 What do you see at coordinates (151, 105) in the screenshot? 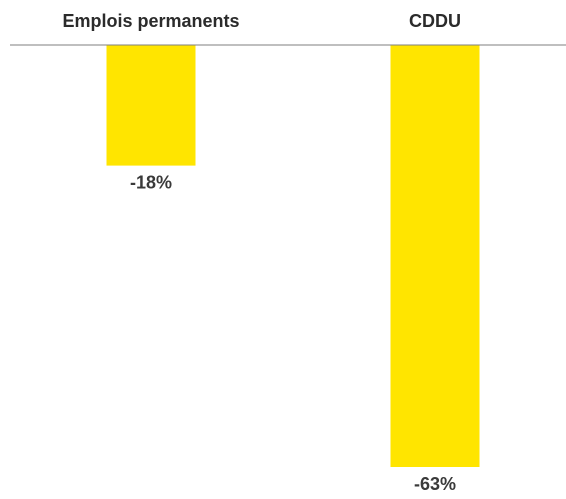
I see `bar-emplois-permanents` at bounding box center [151, 105].